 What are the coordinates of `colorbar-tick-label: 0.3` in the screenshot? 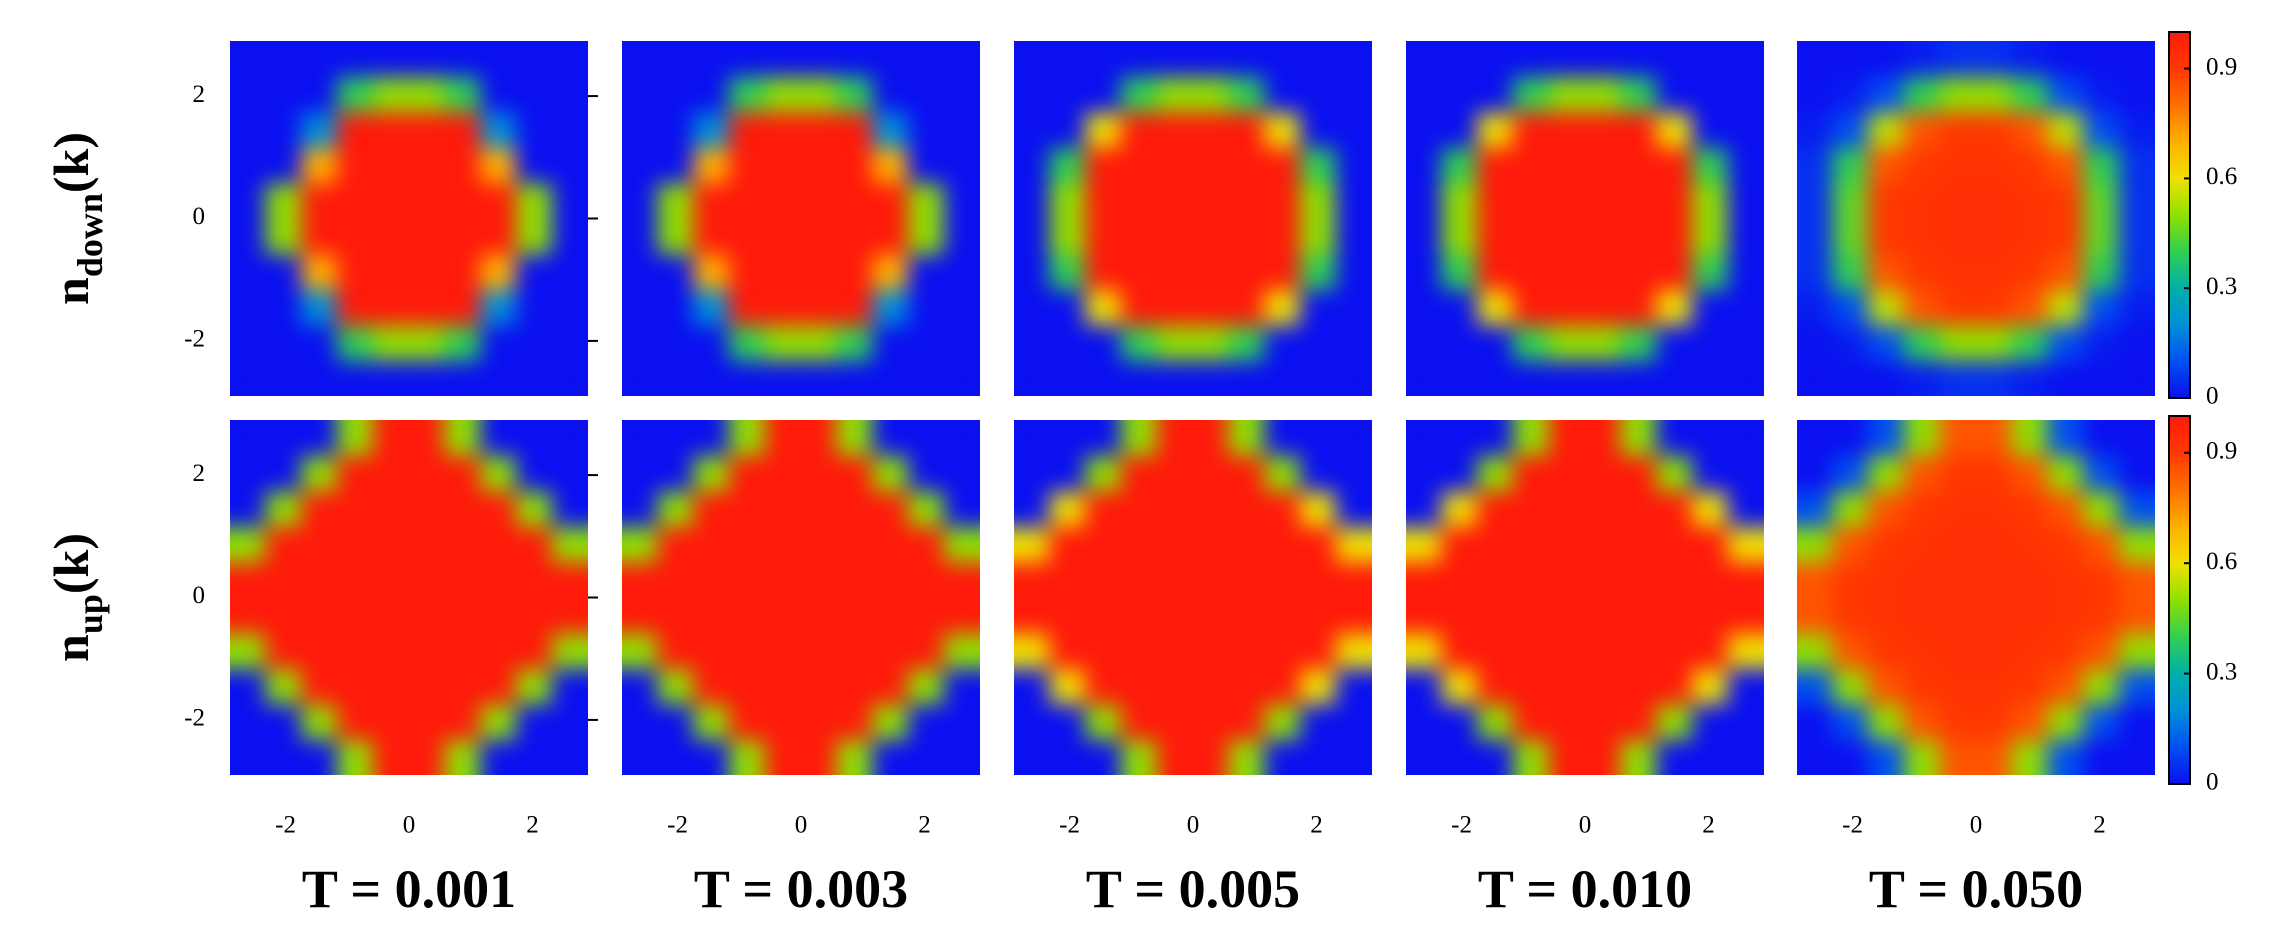 It's located at (2221, 671).